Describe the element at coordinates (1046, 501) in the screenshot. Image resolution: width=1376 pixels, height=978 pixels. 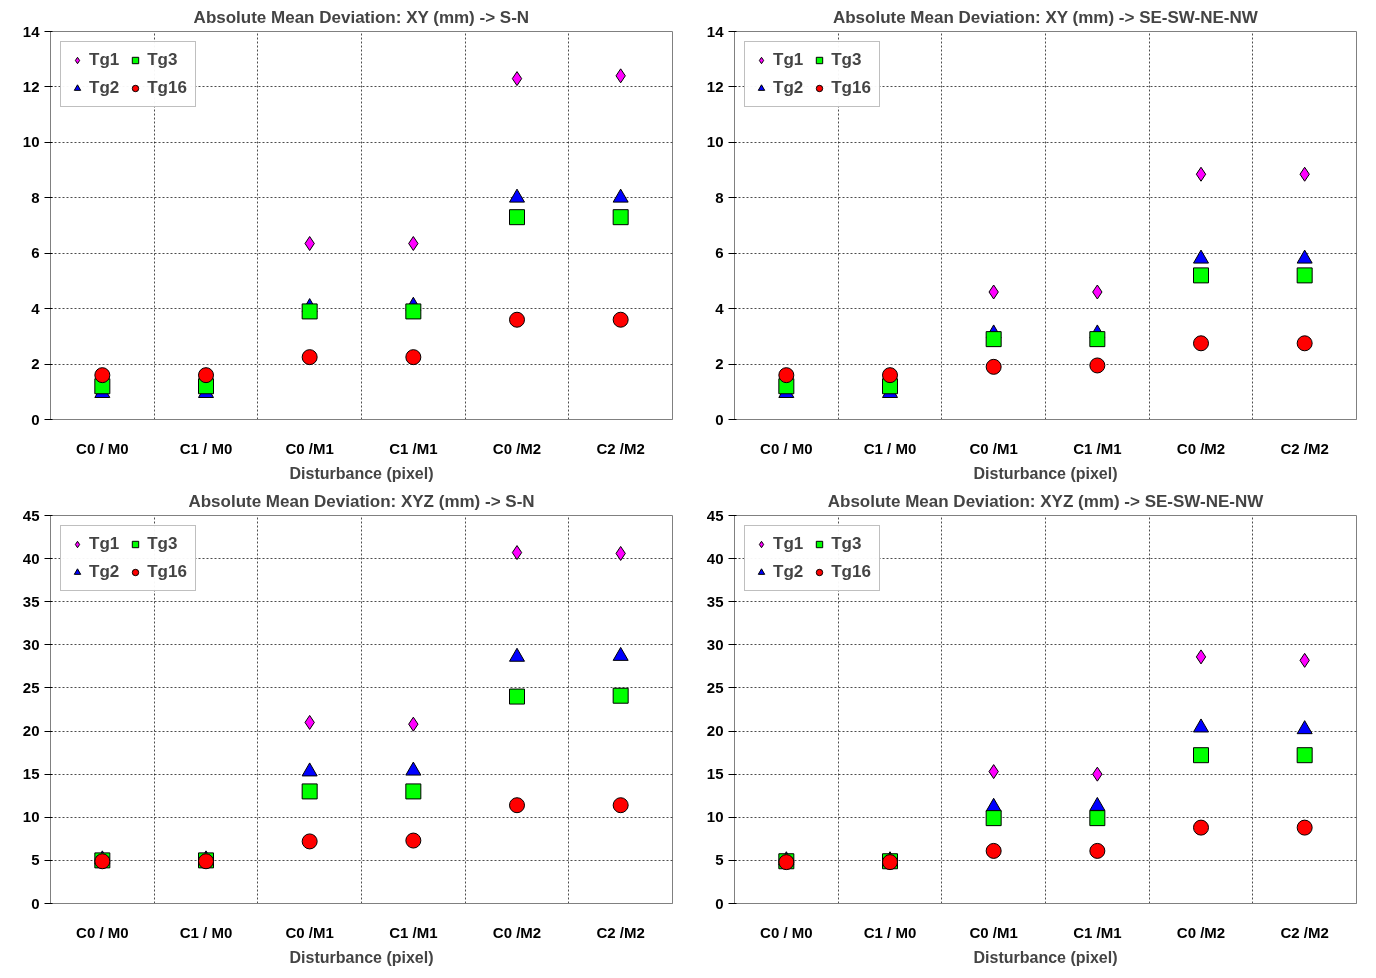
I see `chart-title: Absolute Mean Deviation: XYZ (mm) -> SE-SW-NE-NW` at that location.